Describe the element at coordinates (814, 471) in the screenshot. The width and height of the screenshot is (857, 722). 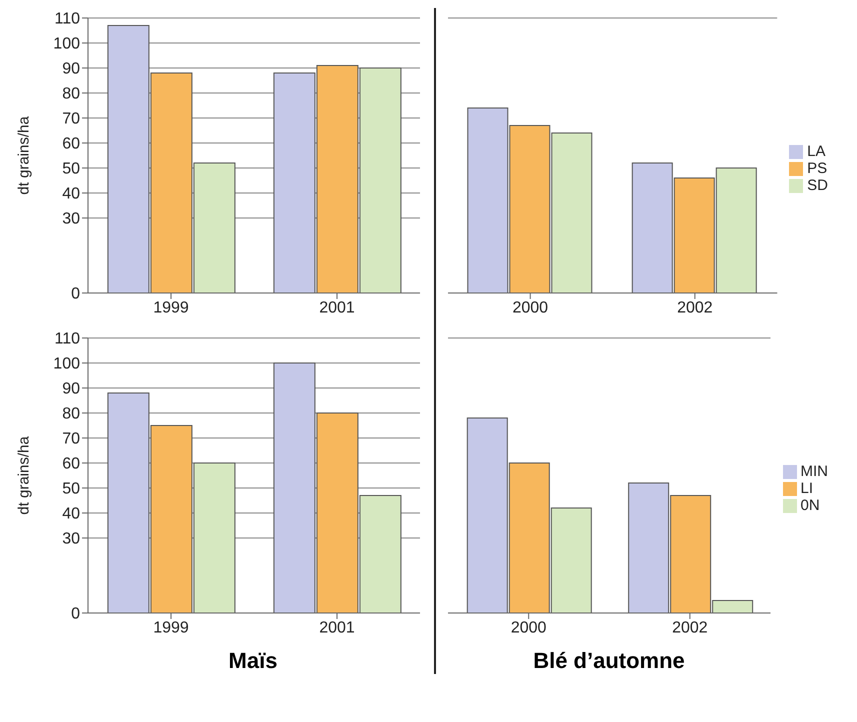
I see `legend-label: MIN` at that location.